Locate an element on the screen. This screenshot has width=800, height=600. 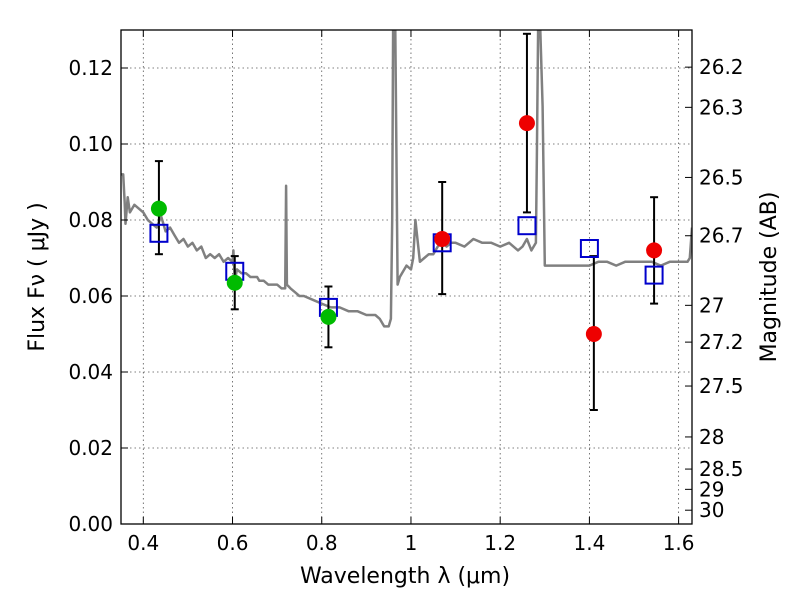
x-tick-label: 0.6 is located at coordinates (233, 543).